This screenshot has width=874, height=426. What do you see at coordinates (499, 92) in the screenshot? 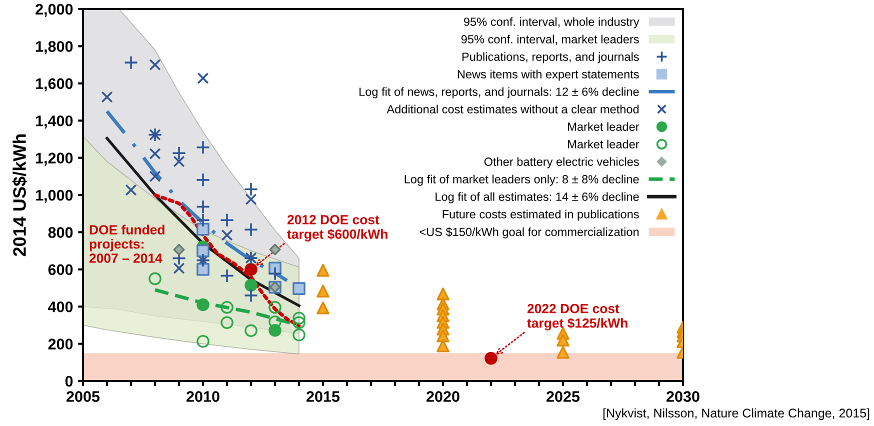
I see `legend-label: Log fit of news, reports, and journals: 12 ± 6% decline` at bounding box center [499, 92].